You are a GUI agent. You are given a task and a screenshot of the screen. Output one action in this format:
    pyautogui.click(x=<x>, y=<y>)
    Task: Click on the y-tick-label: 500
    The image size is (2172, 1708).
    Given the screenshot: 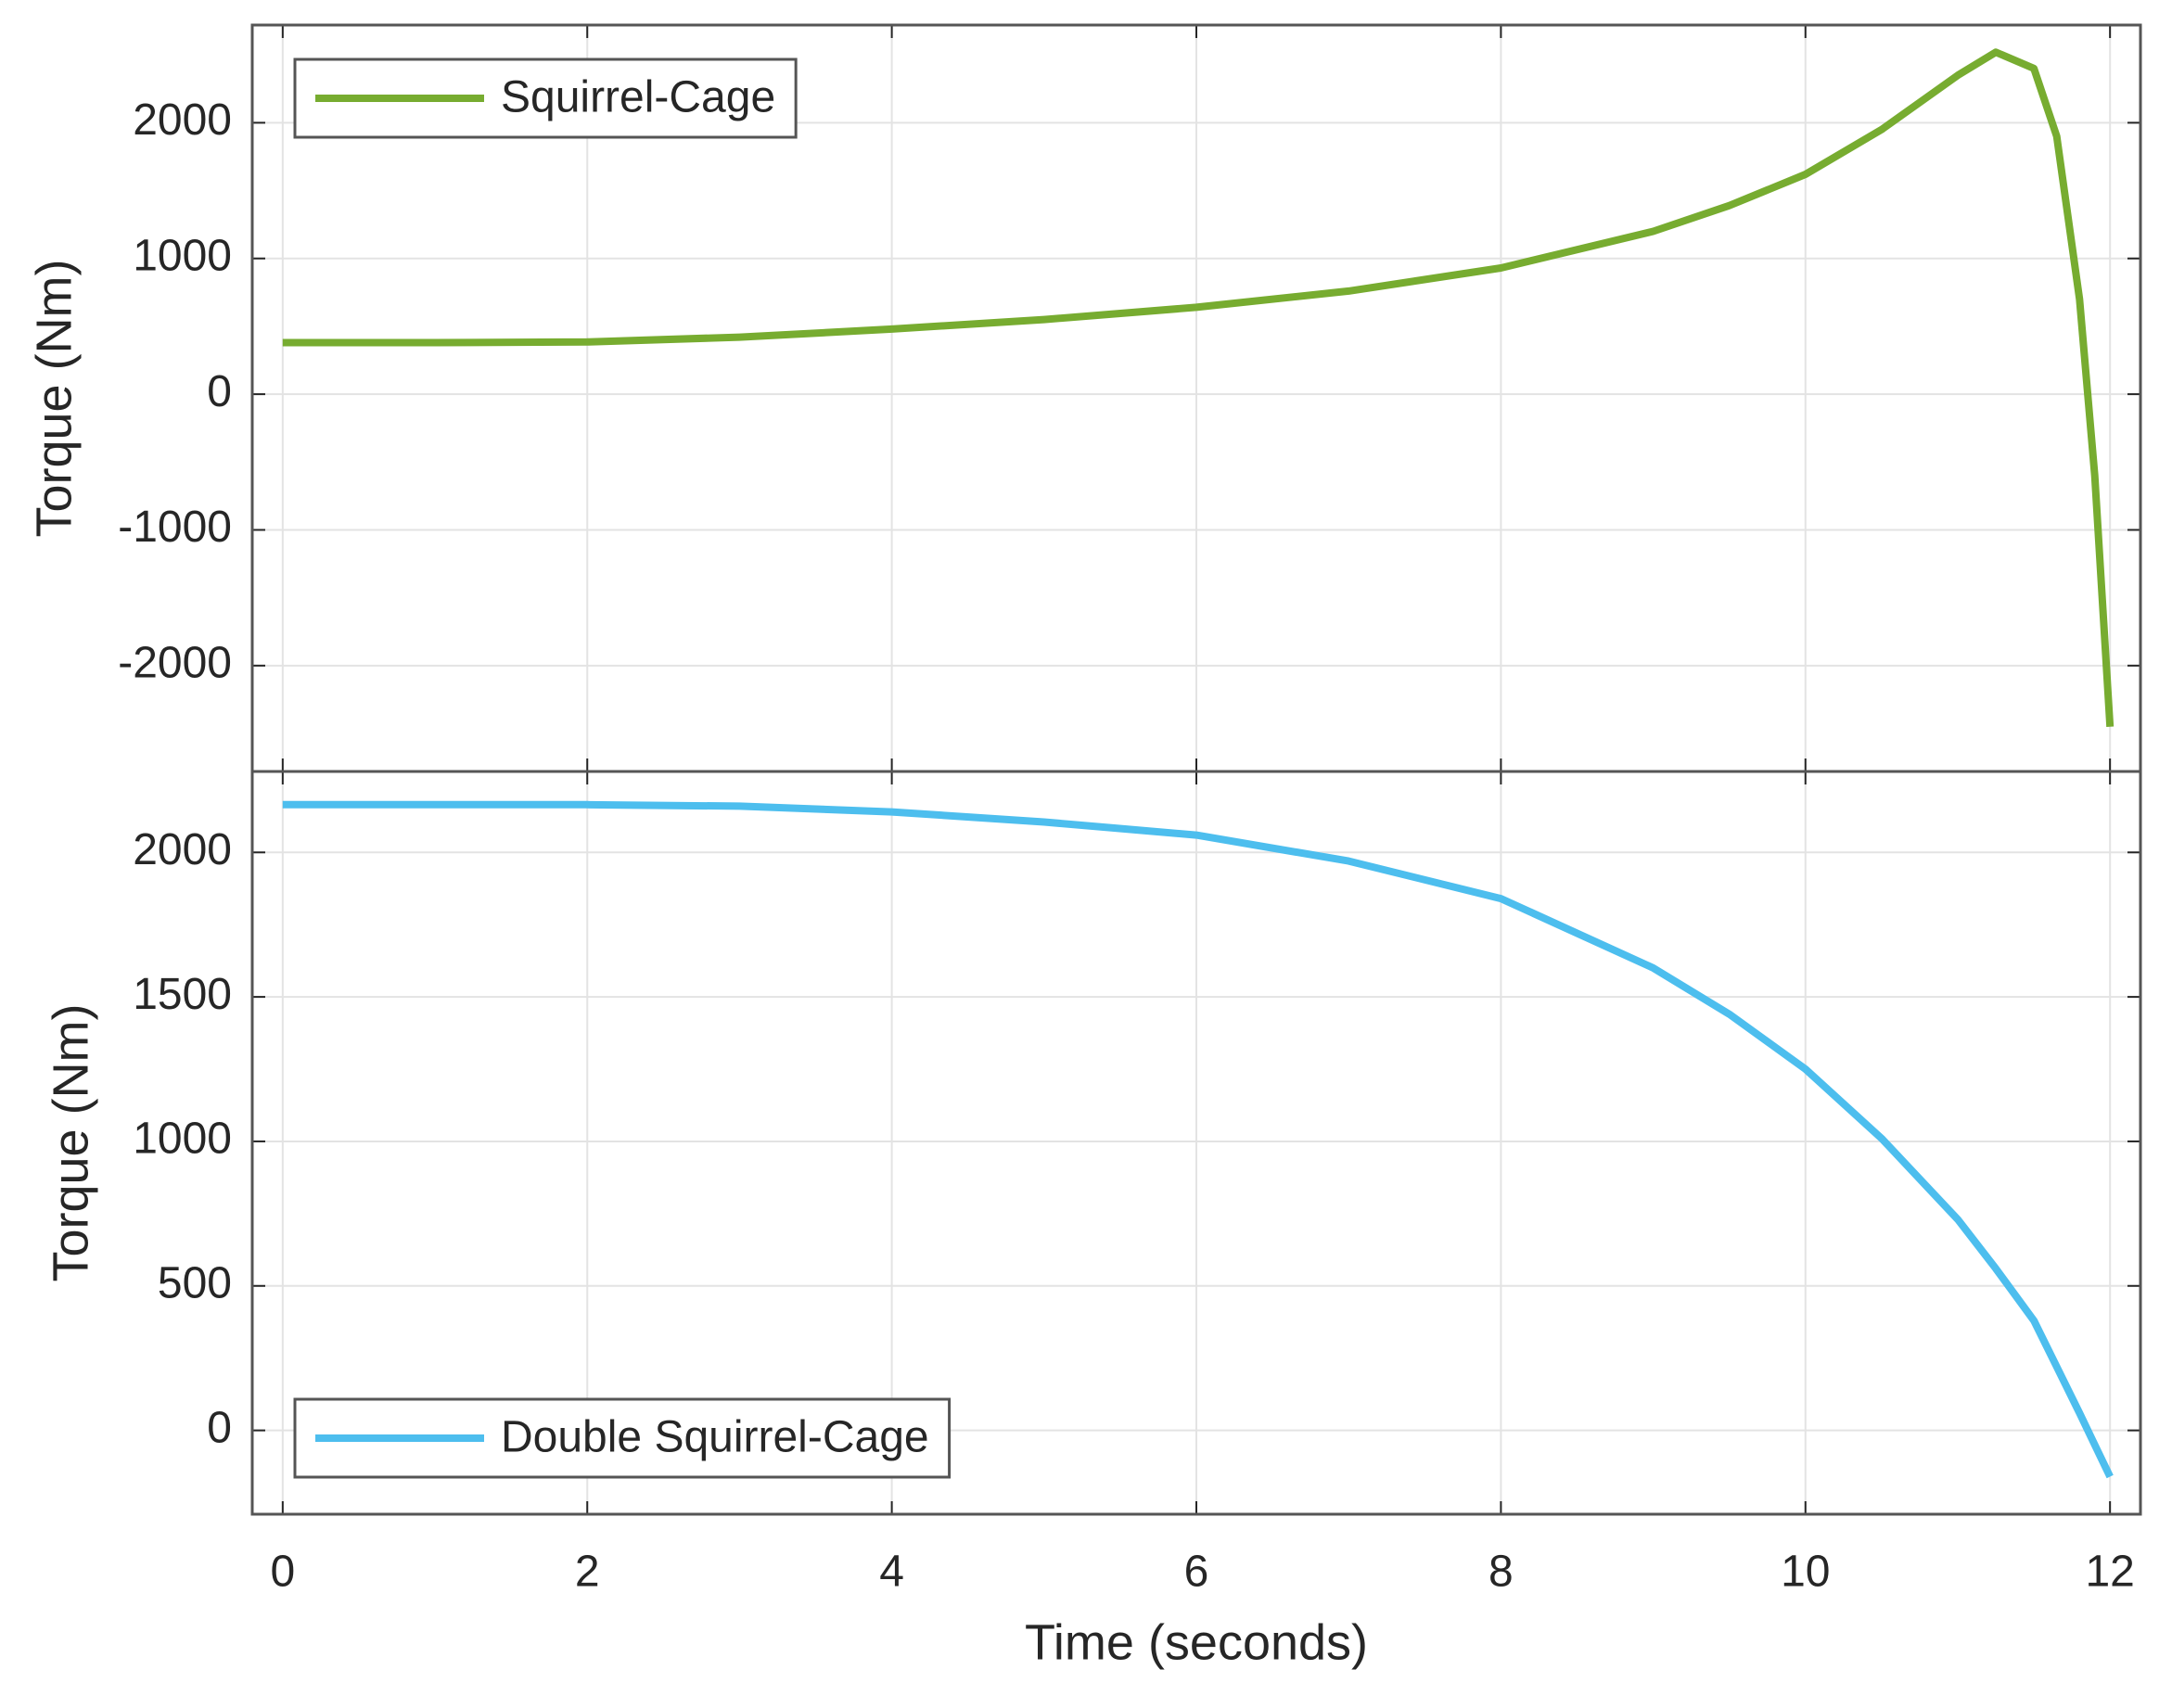 What is the action you would take?
    pyautogui.click(x=195, y=1282)
    